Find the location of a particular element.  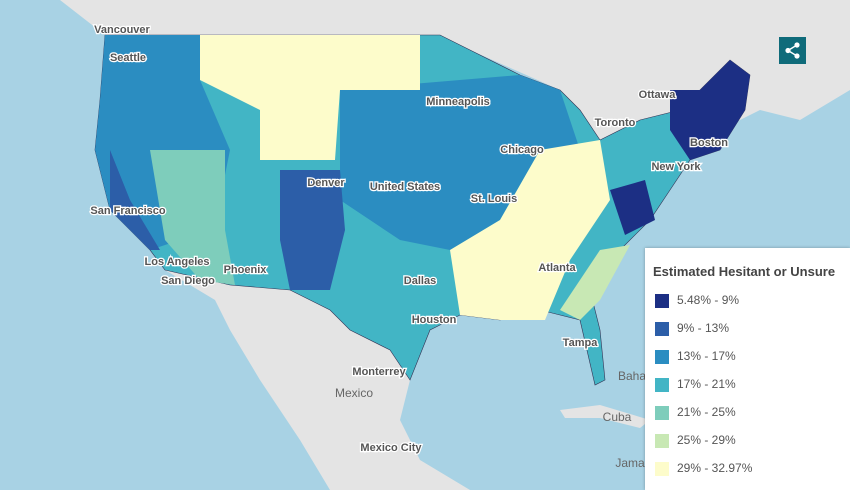

city-label: Toronto is located at coordinates (615, 123).